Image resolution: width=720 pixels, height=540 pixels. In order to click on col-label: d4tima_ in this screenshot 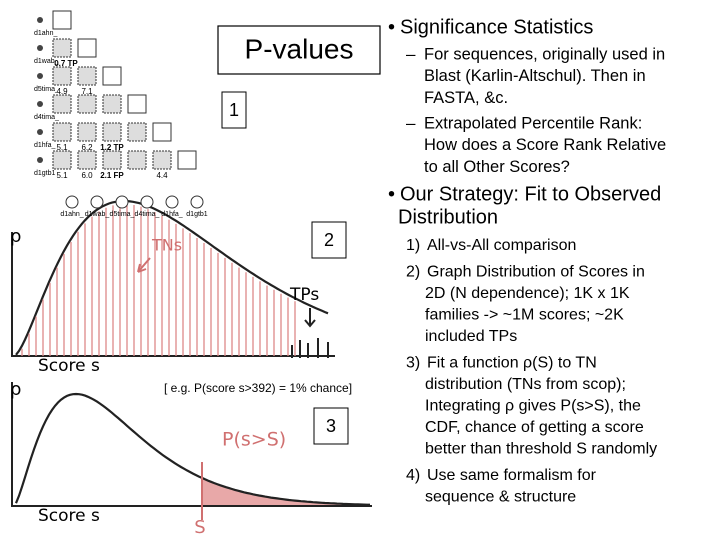, I will do `click(147, 214)`.